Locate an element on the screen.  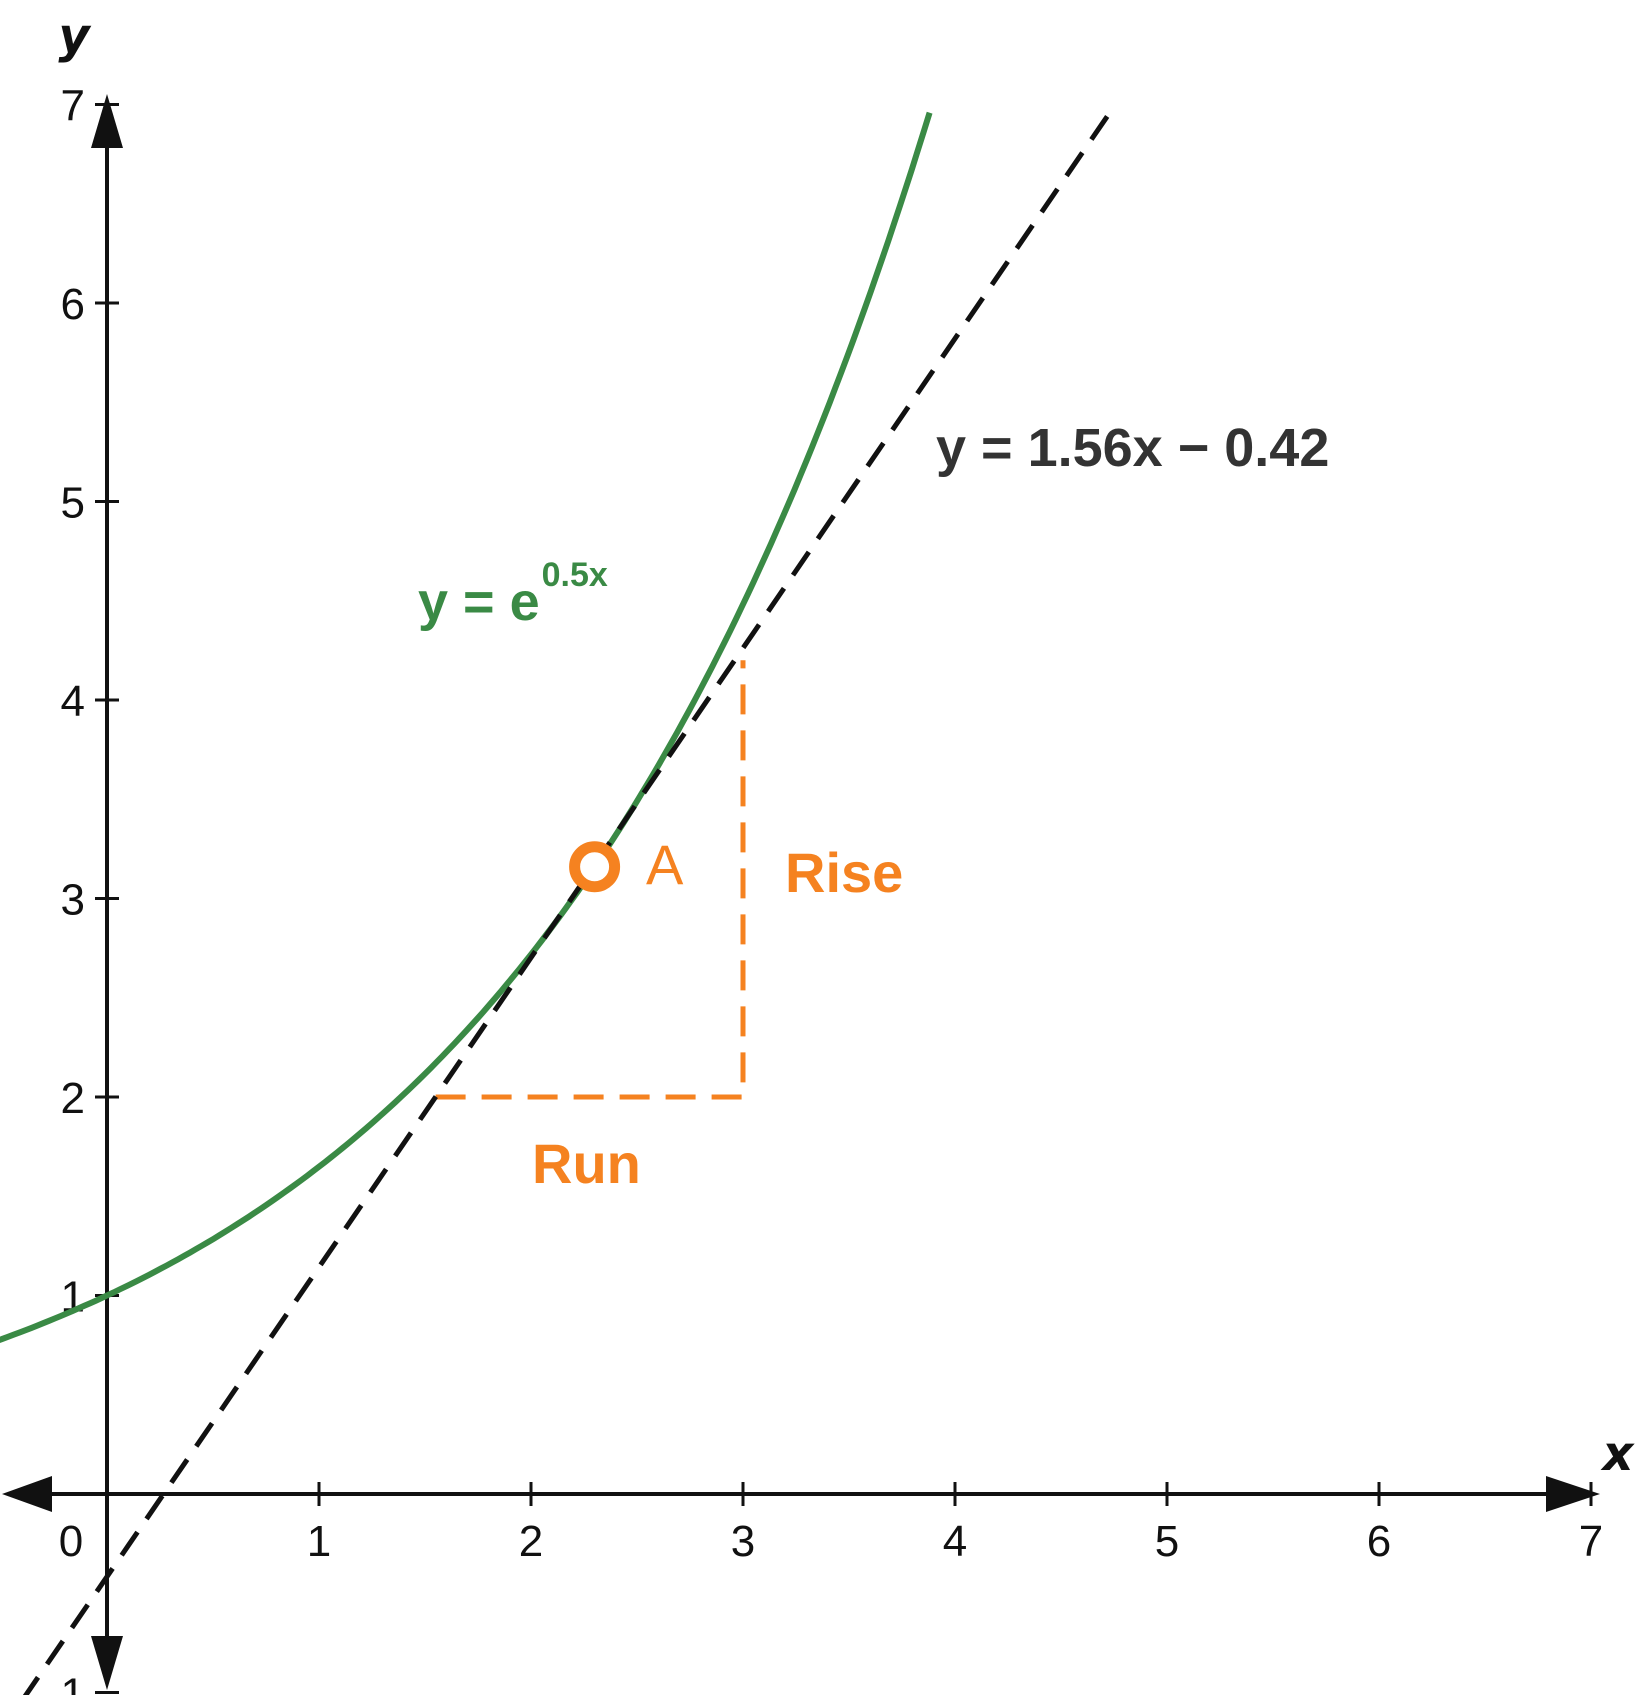
x-tick-label-5: 5 is located at coordinates (1167, 1541).